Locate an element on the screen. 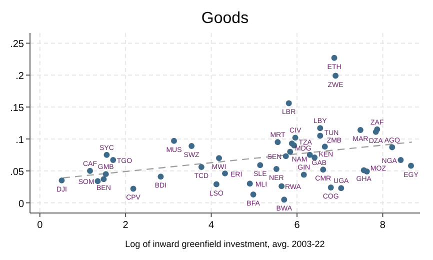 The width and height of the screenshot is (433, 260). y-tick-label: .05 is located at coordinates (17, 172).